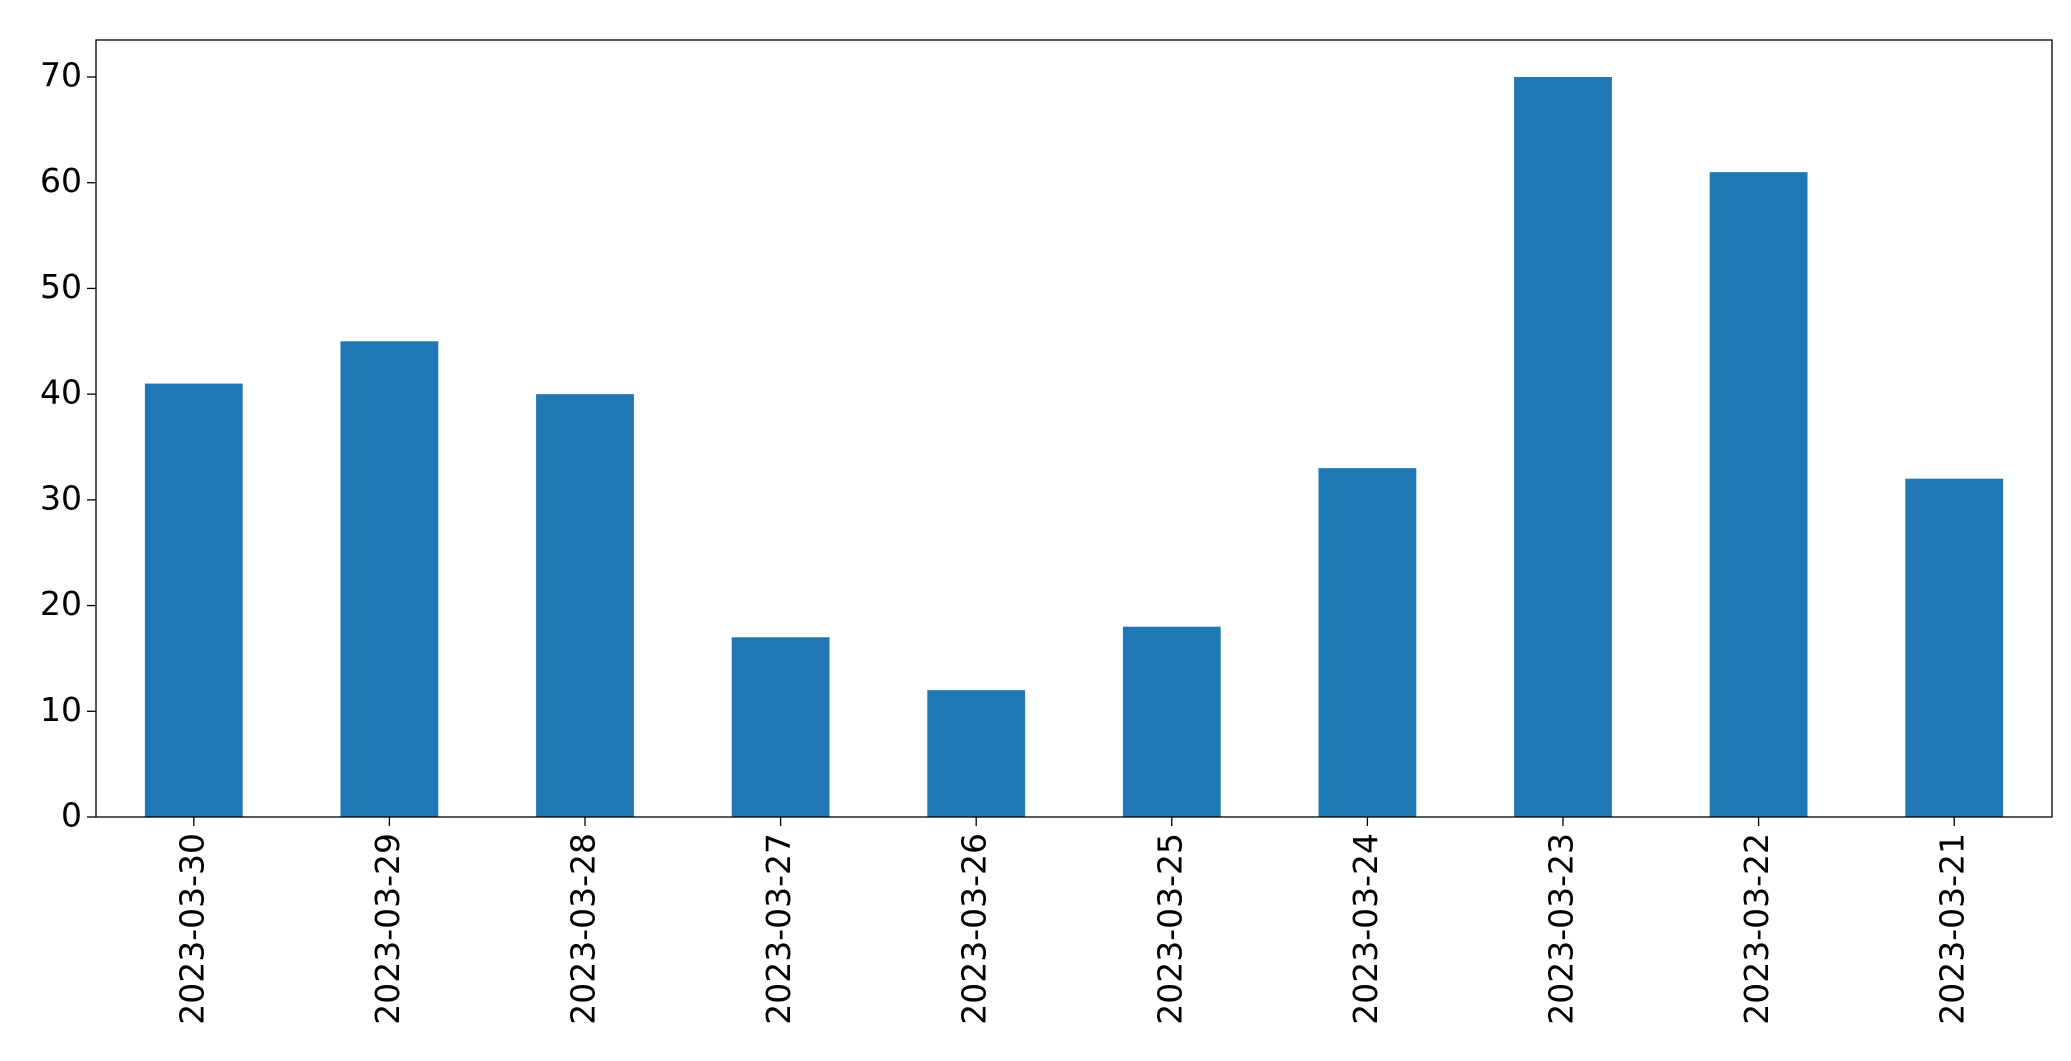  What do you see at coordinates (583, 929) in the screenshot?
I see `x-tick-label: 2023-03-28` at bounding box center [583, 929].